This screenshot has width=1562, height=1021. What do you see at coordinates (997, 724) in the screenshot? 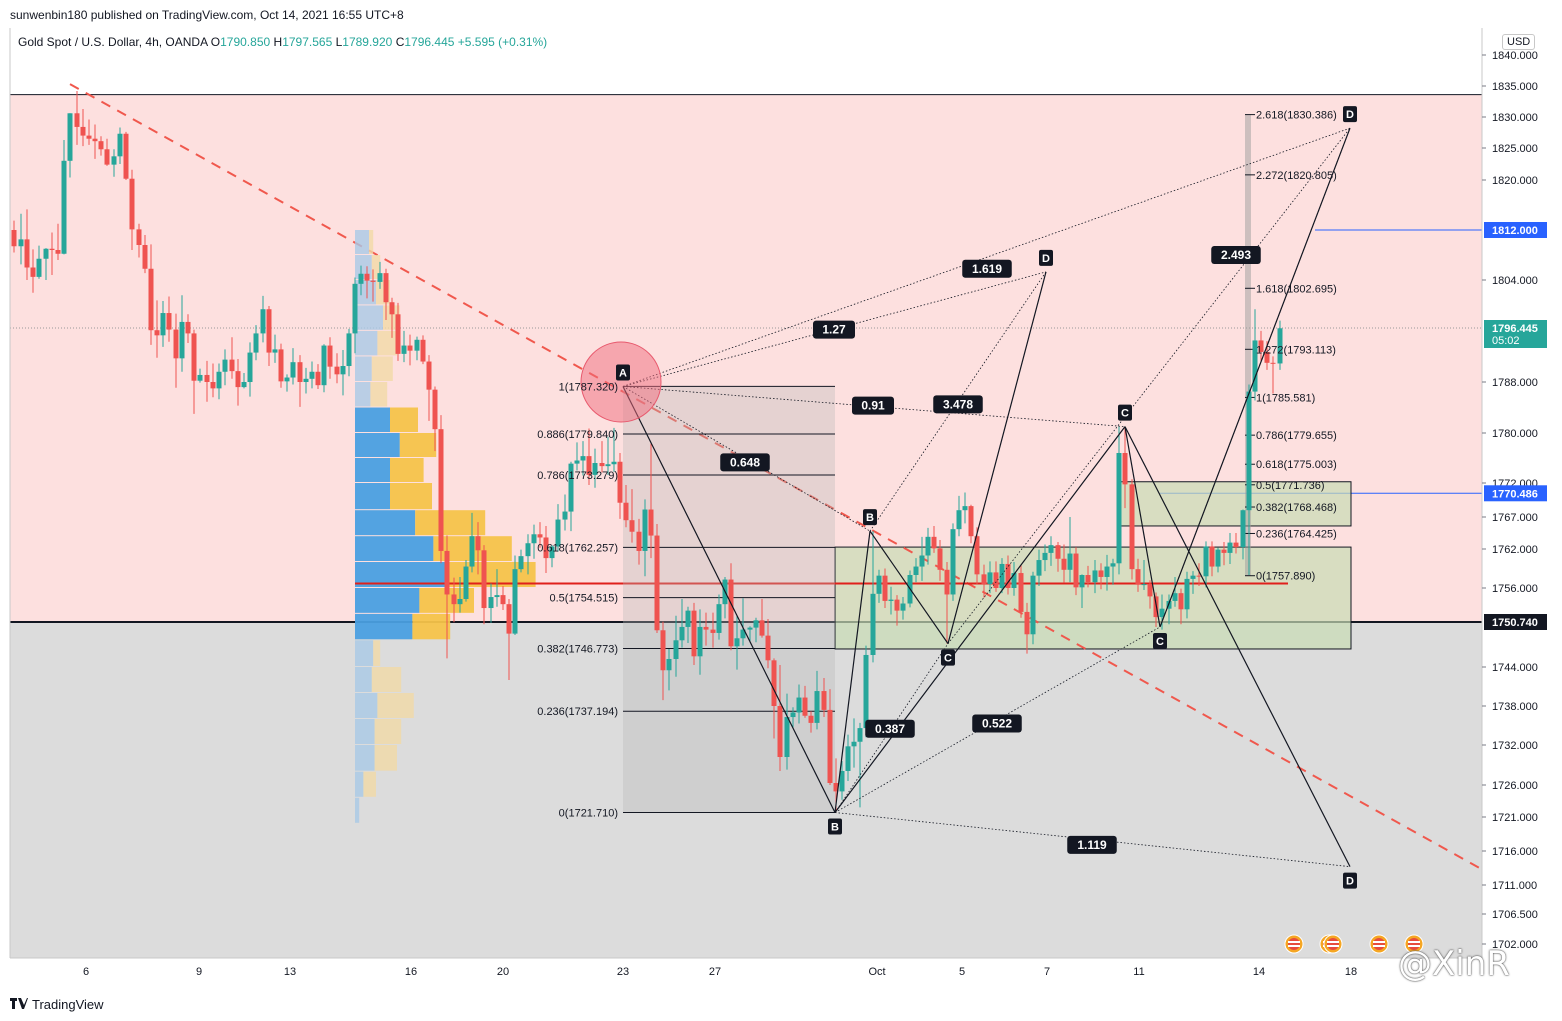
I see `ratio-label: 0.522` at bounding box center [997, 724].